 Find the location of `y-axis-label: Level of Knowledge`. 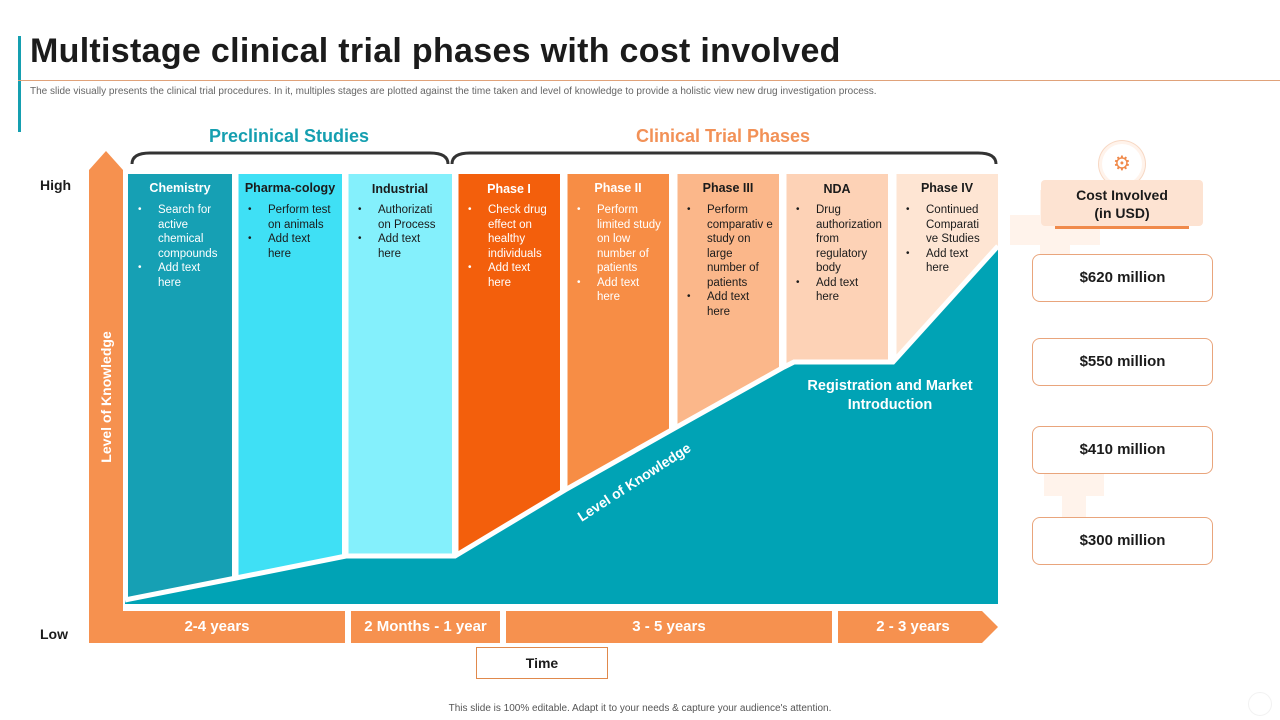

y-axis-label: Level of Knowledge is located at coordinates (106, 397).